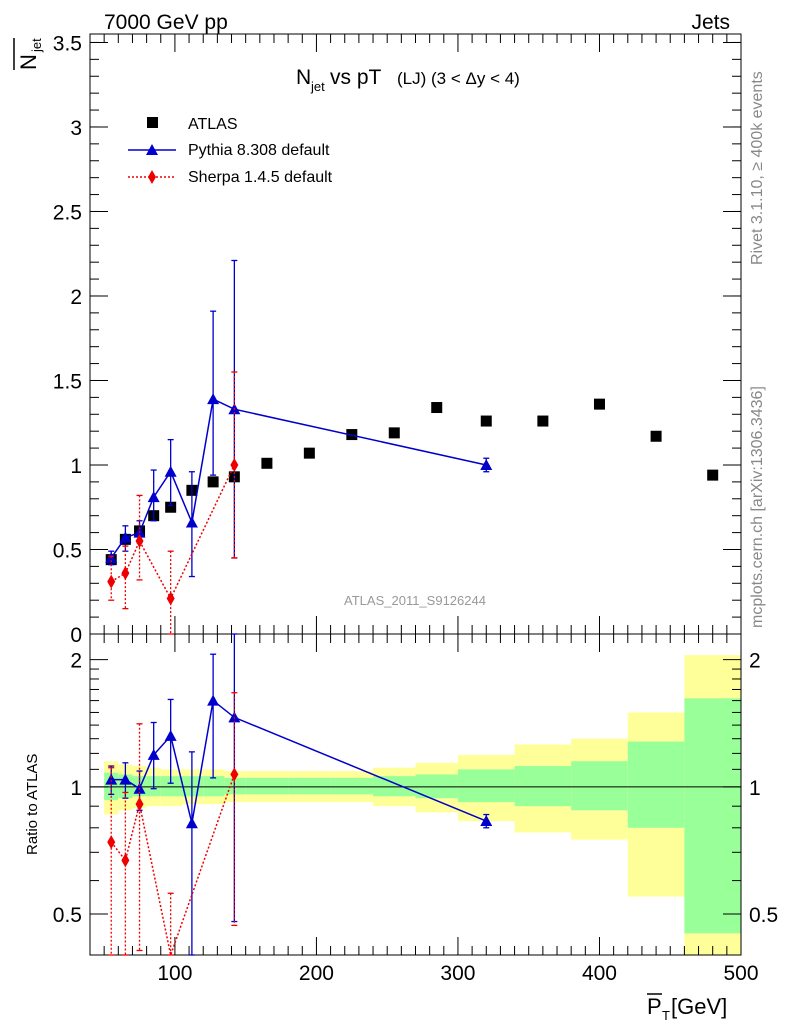  I want to click on xlabel-p: P, so click(654, 1006).